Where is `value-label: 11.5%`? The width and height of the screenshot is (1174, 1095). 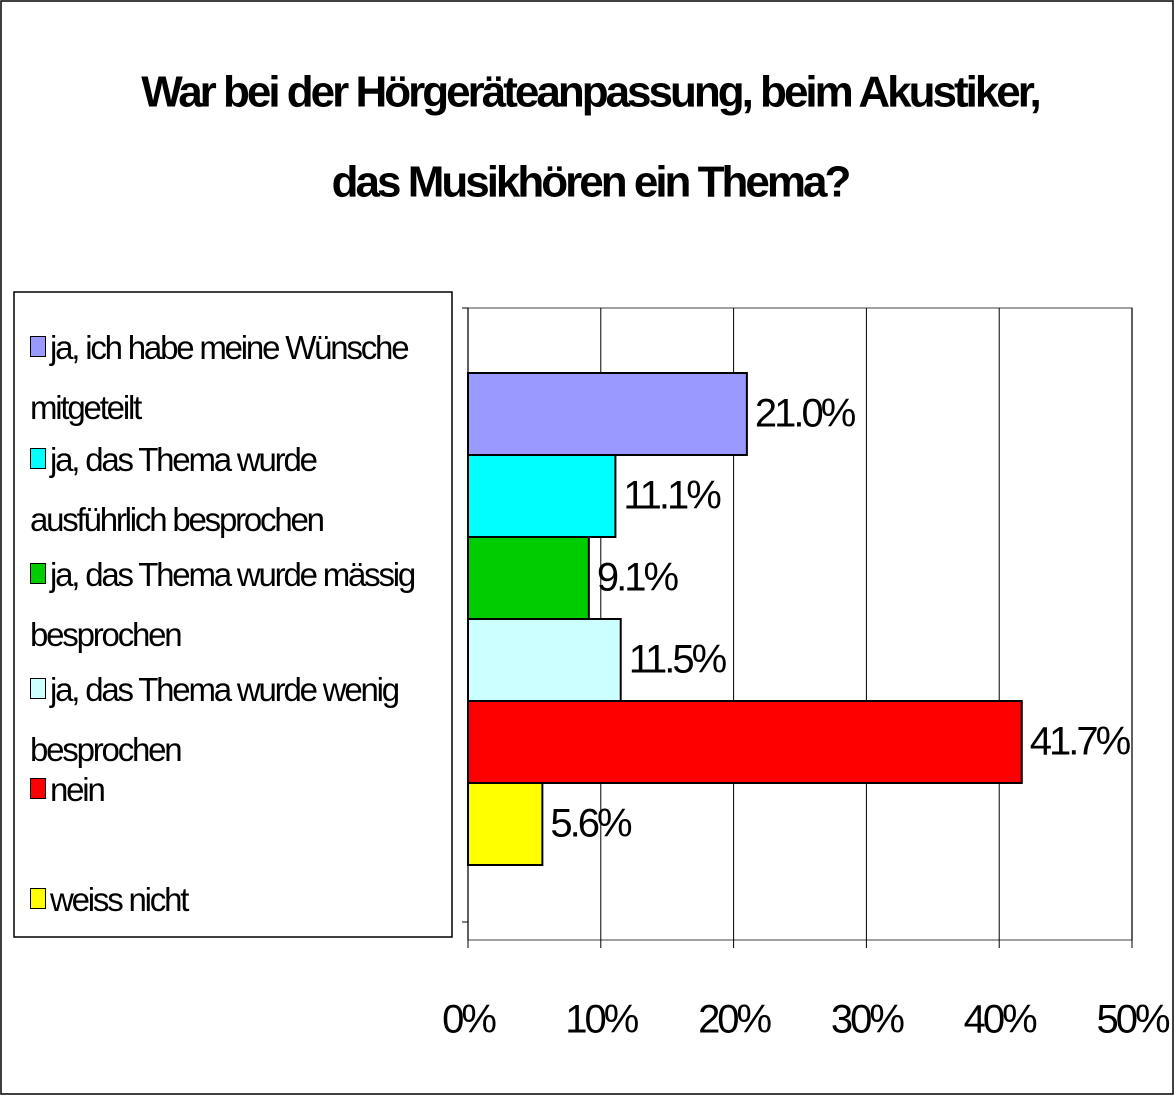
value-label: 11.5% is located at coordinates (678, 660).